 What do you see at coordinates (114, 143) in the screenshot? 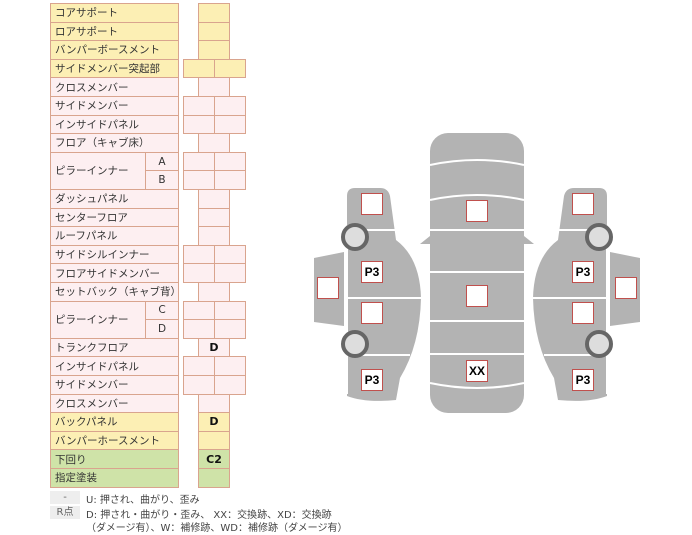
I see `row-label: フロア（キャブ床）` at bounding box center [114, 143].